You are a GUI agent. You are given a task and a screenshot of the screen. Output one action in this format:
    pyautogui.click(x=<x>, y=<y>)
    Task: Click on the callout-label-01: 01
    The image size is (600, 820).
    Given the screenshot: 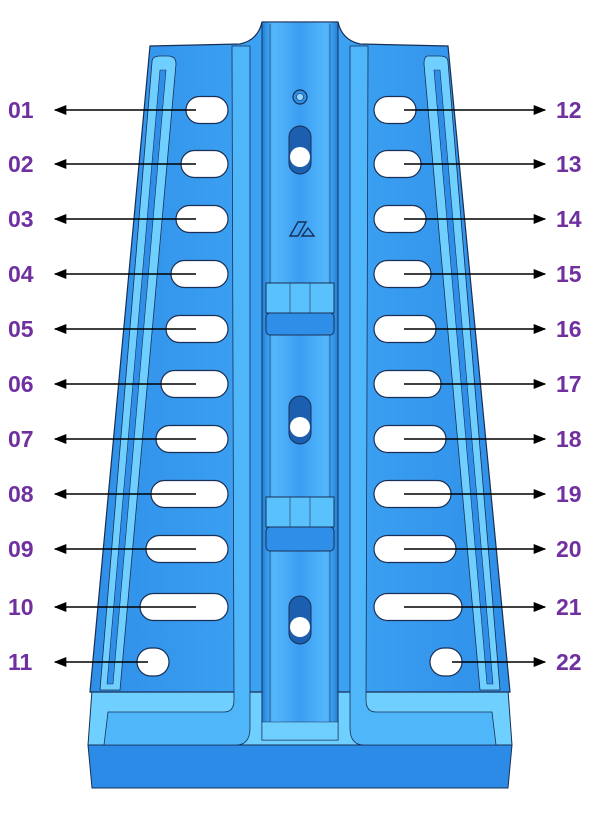 What is the action you would take?
    pyautogui.click(x=21, y=110)
    